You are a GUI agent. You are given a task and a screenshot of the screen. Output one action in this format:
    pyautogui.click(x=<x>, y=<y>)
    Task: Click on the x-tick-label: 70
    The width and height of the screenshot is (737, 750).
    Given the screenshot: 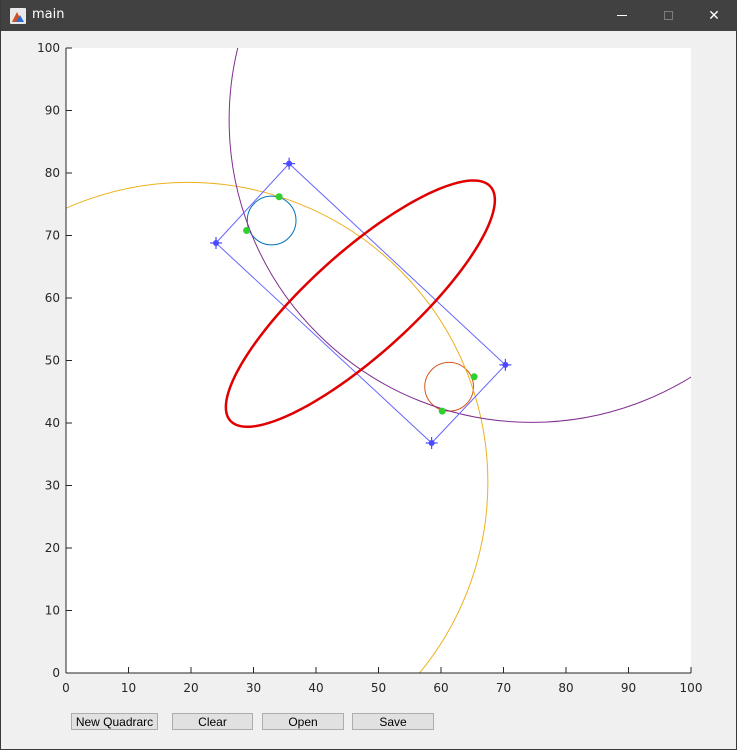 What is the action you would take?
    pyautogui.click(x=503, y=688)
    